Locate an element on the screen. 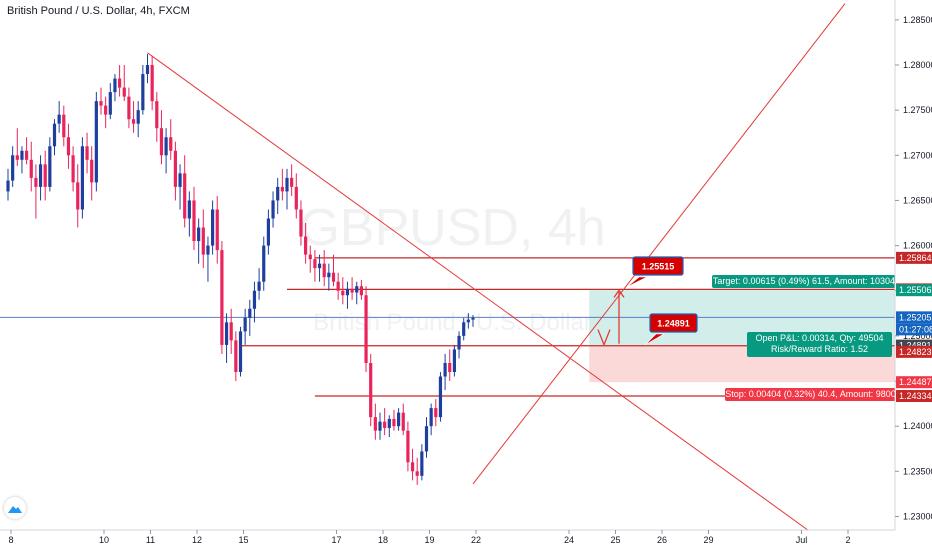 The height and width of the screenshot is (550, 932). stop-entry-tag-label: 1.24823 is located at coordinates (915, 352).